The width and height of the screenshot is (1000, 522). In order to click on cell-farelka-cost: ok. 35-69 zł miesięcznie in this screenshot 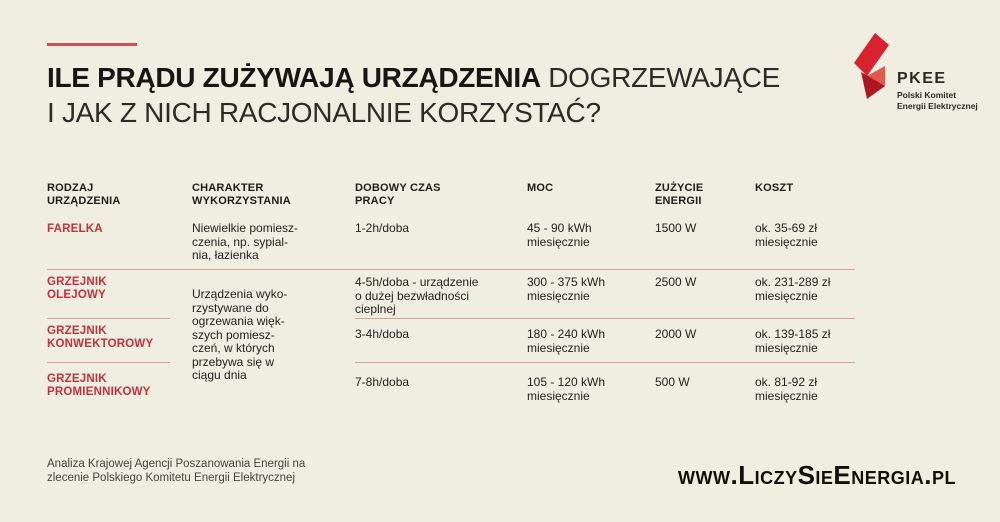, I will do `click(786, 235)`.